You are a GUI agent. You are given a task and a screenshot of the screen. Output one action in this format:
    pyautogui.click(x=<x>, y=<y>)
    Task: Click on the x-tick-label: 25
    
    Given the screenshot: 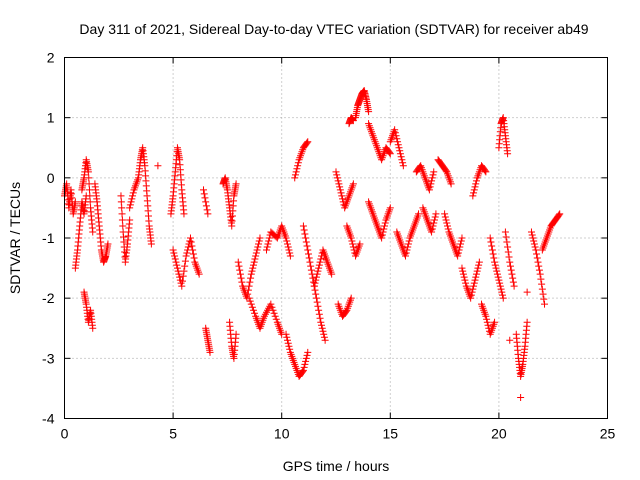 What is the action you would take?
    pyautogui.click(x=608, y=434)
    